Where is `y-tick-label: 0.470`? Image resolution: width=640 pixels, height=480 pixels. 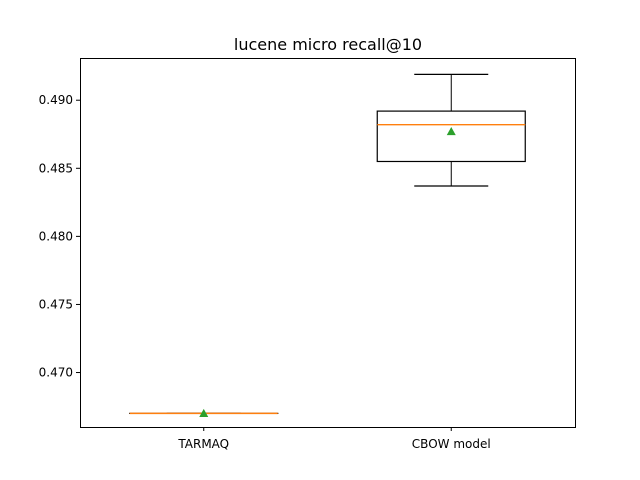 y-tick-label: 0.470 is located at coordinates (56, 373).